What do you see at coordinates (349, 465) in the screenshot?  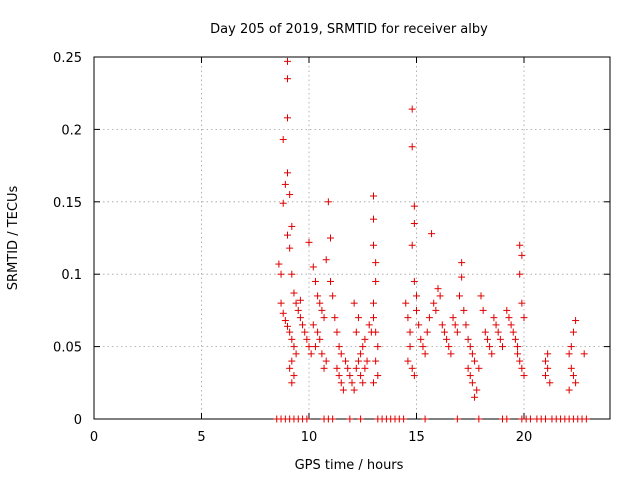 I see `x-axis-label: GPS time / hours` at bounding box center [349, 465].